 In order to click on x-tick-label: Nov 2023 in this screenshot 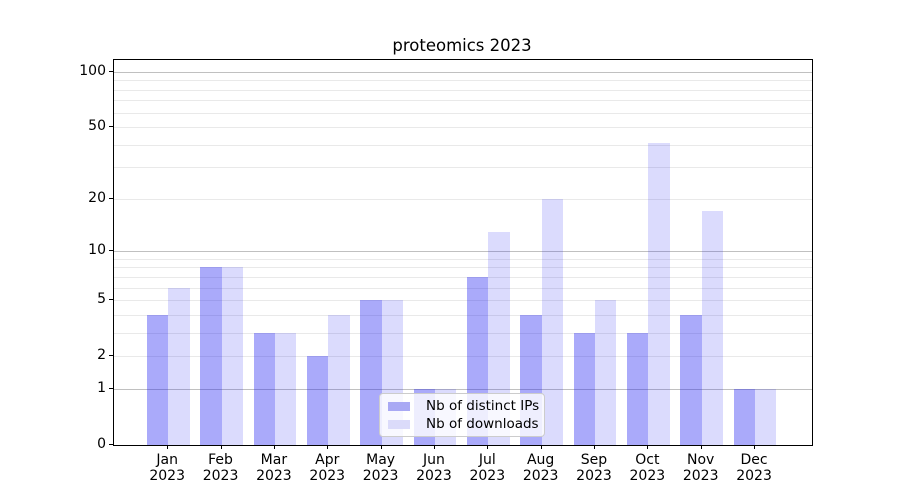, I will do `click(700, 468)`.